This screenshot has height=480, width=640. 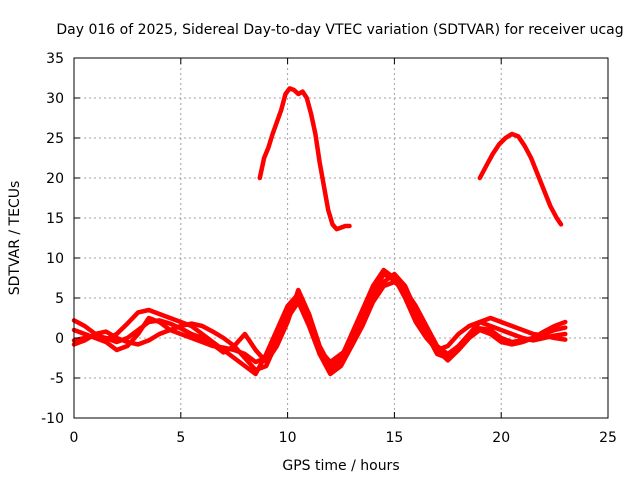 I want to click on y-tick-label: -5, so click(x=57, y=379).